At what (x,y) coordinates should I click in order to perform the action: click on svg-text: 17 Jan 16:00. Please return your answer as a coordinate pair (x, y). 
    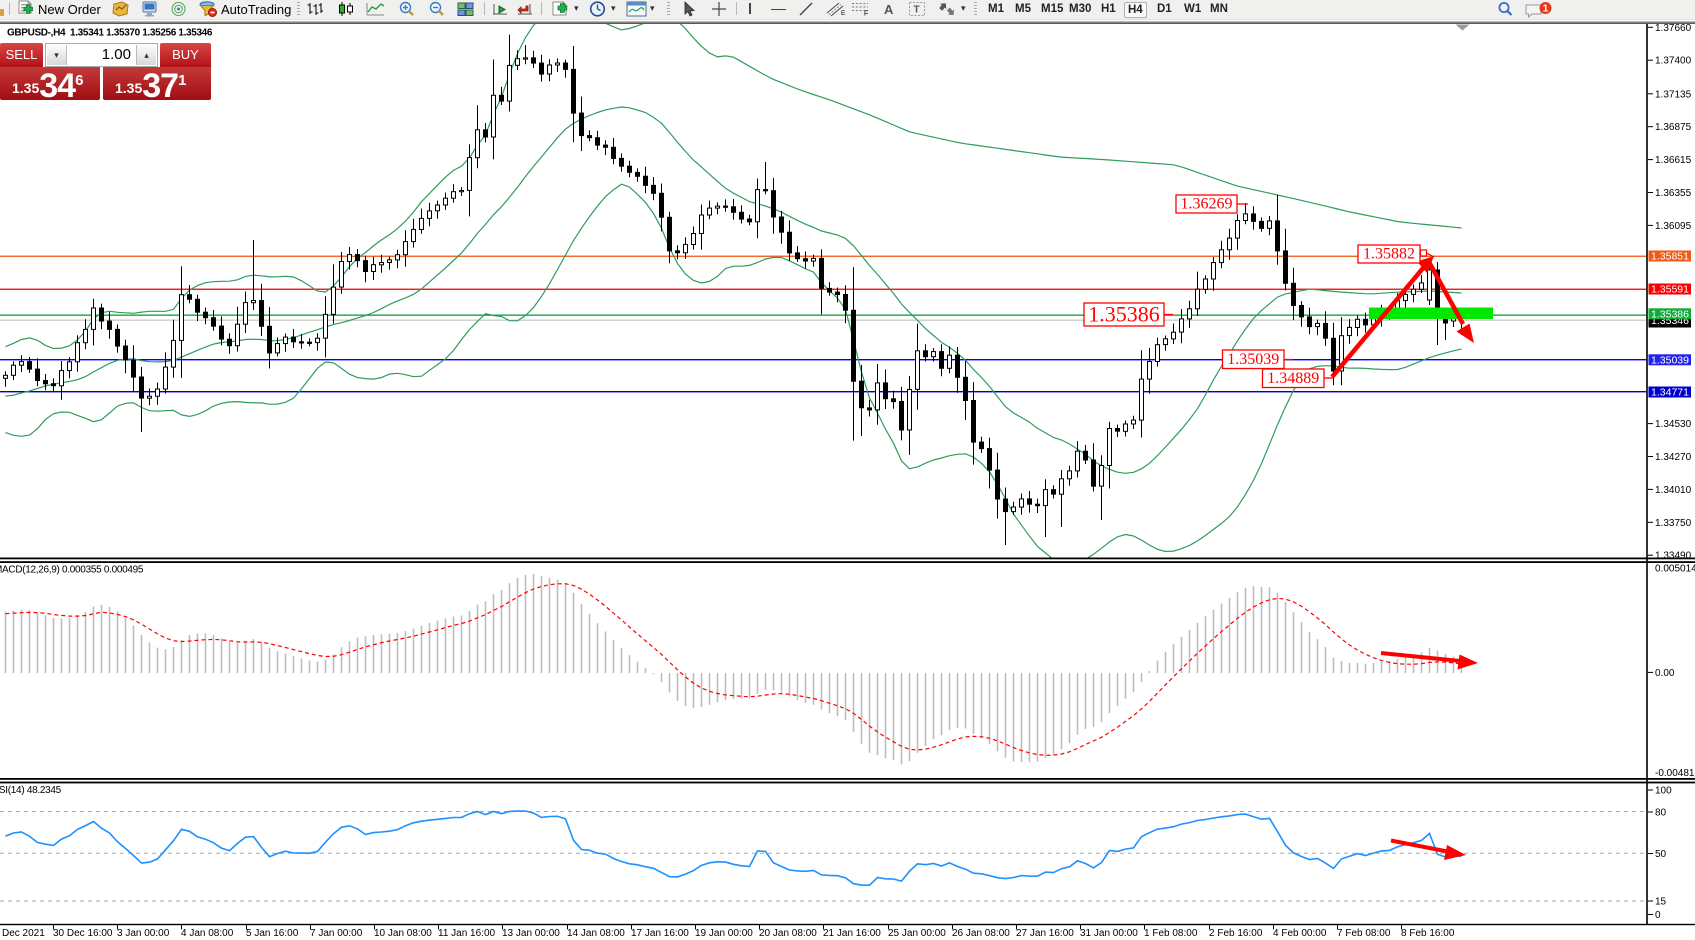
    Looking at the image, I should click on (660, 933).